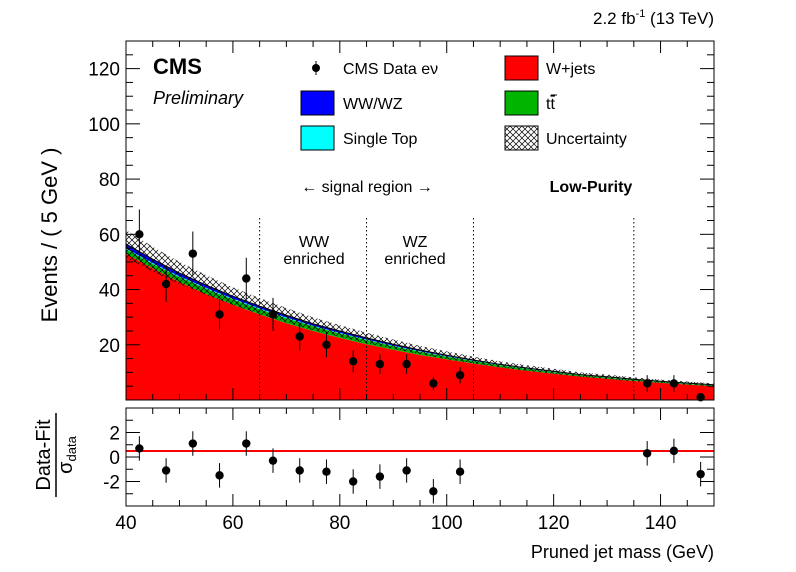 The width and height of the screenshot is (796, 572). What do you see at coordinates (114, 458) in the screenshot?
I see `ratio-y-tick-label: 0` at bounding box center [114, 458].